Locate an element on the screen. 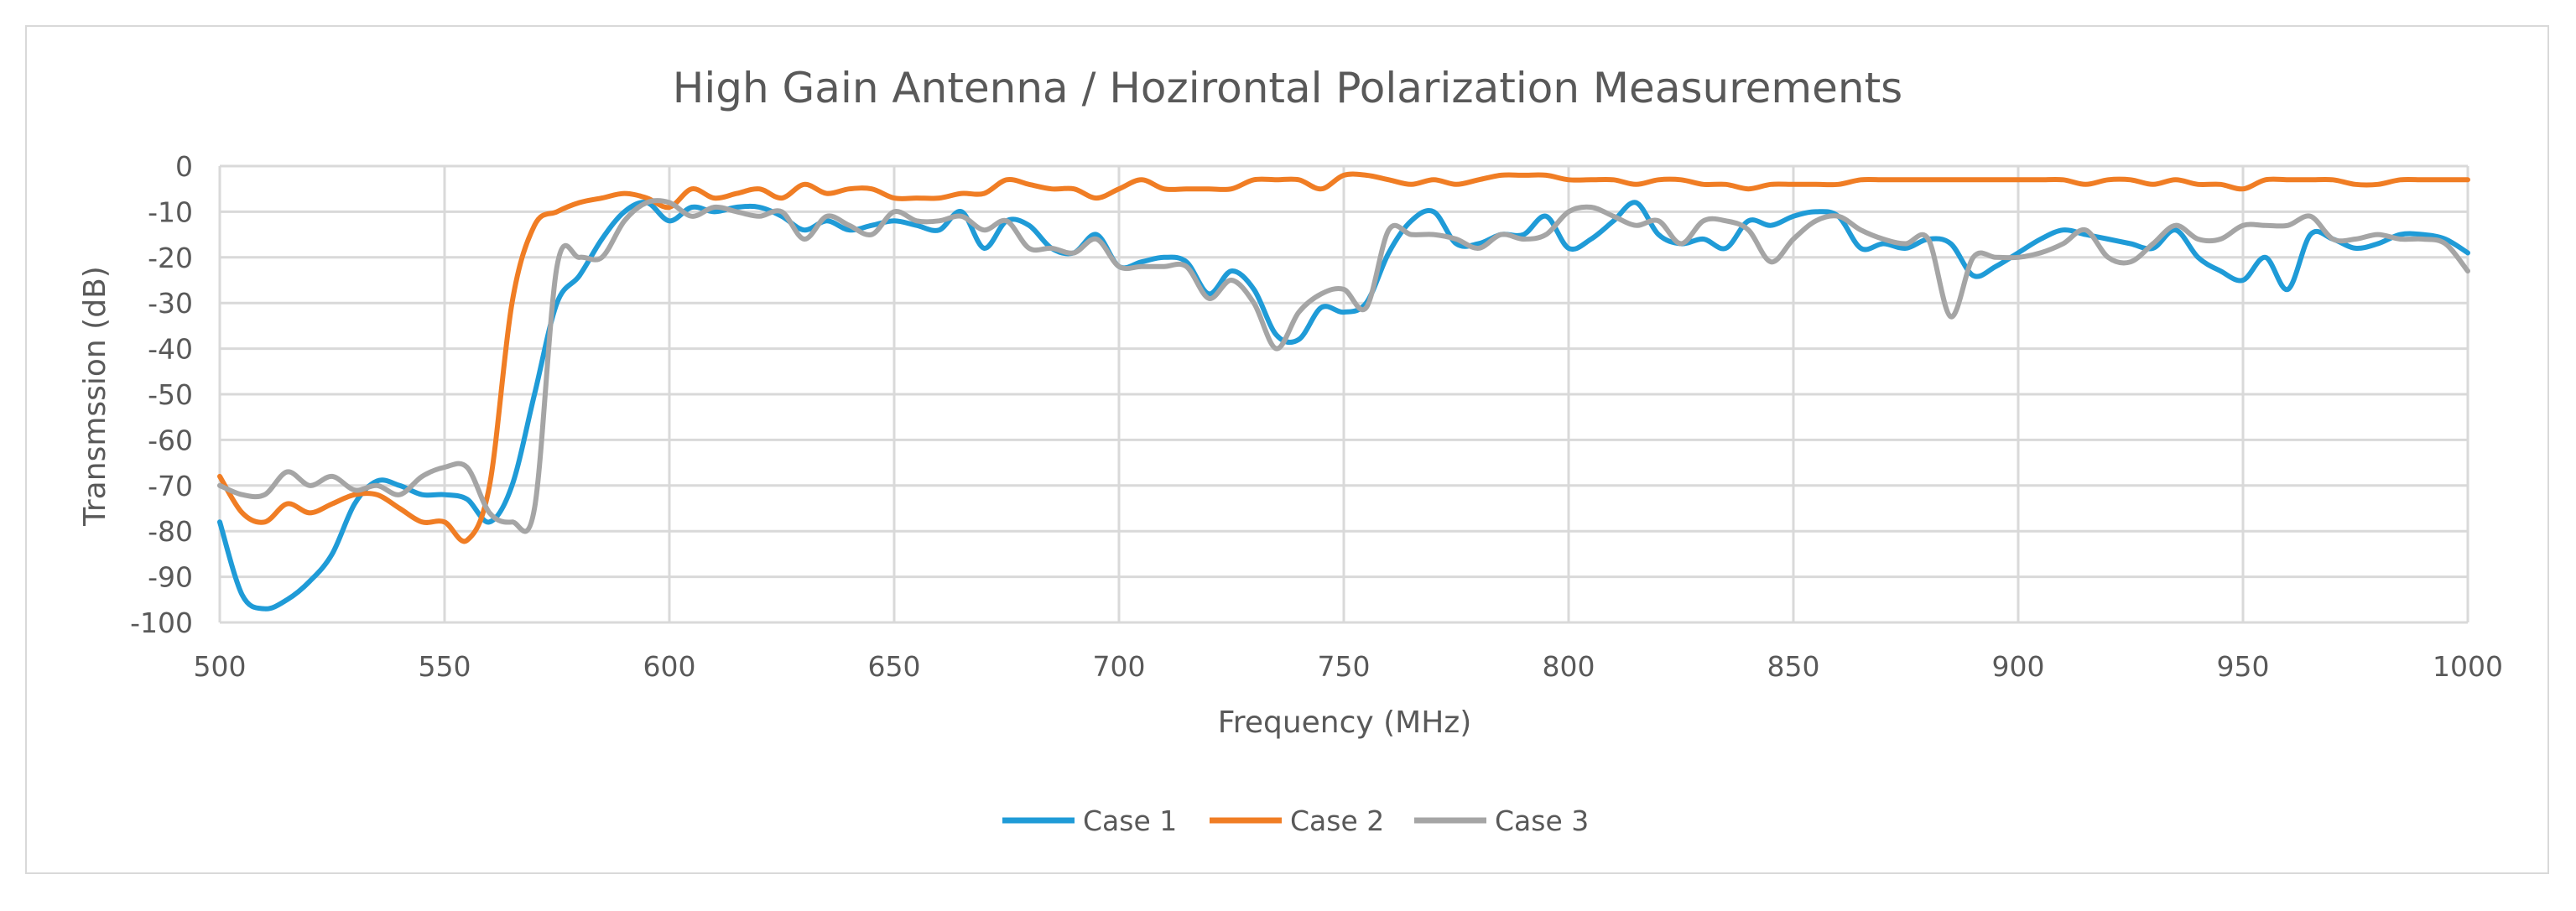 This screenshot has height=911, width=2576. x-tick-label: 550 is located at coordinates (445, 666).